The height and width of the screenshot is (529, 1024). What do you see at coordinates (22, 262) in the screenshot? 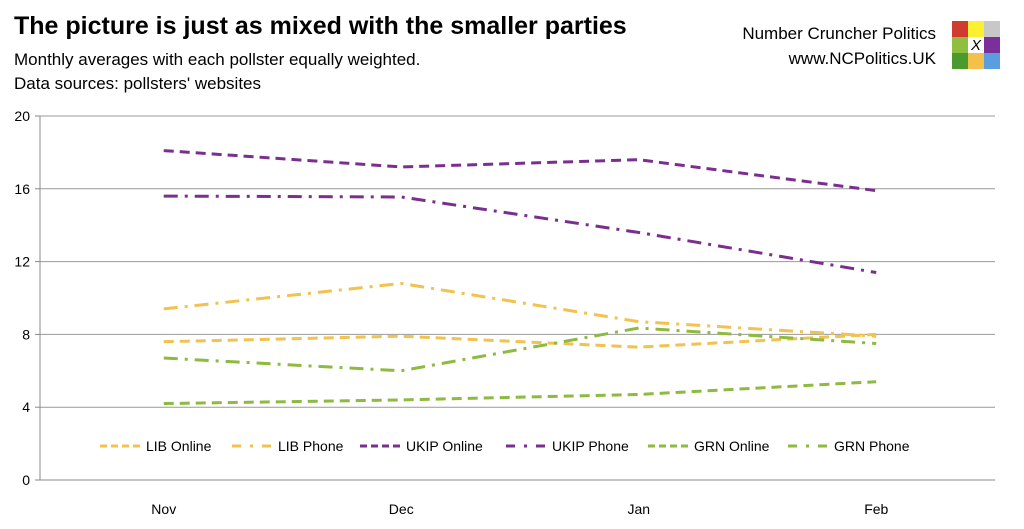
I see `y-tick-label: 12` at bounding box center [22, 262].